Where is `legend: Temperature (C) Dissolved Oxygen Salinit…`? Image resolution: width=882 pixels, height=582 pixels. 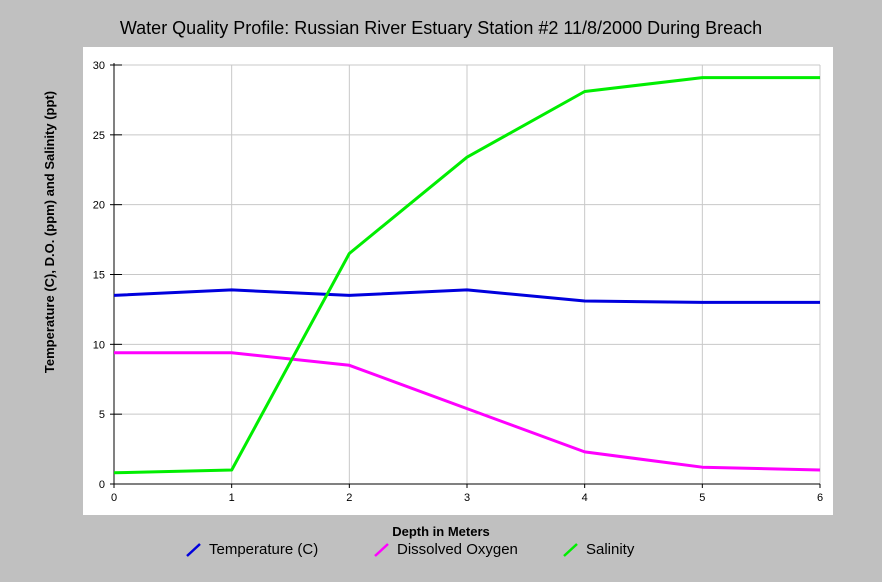
legend: Temperature (C) Dissolved Oxygen Salinit… is located at coordinates (441, 553).